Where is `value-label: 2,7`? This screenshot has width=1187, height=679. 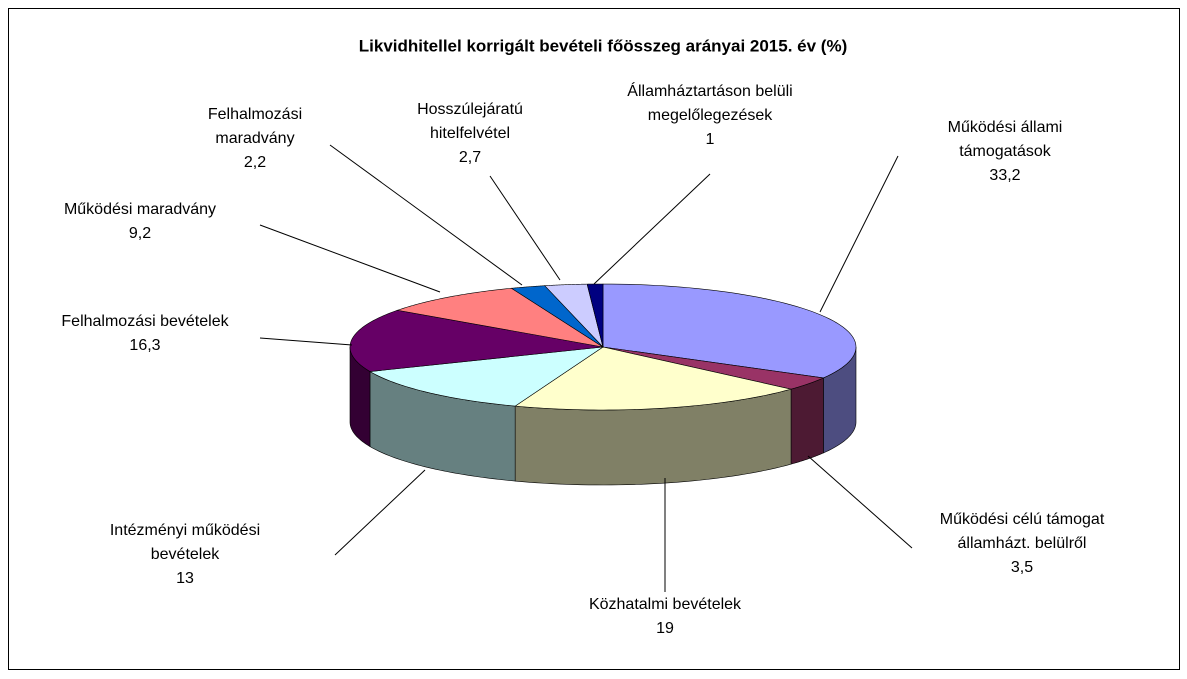 value-label: 2,7 is located at coordinates (470, 157).